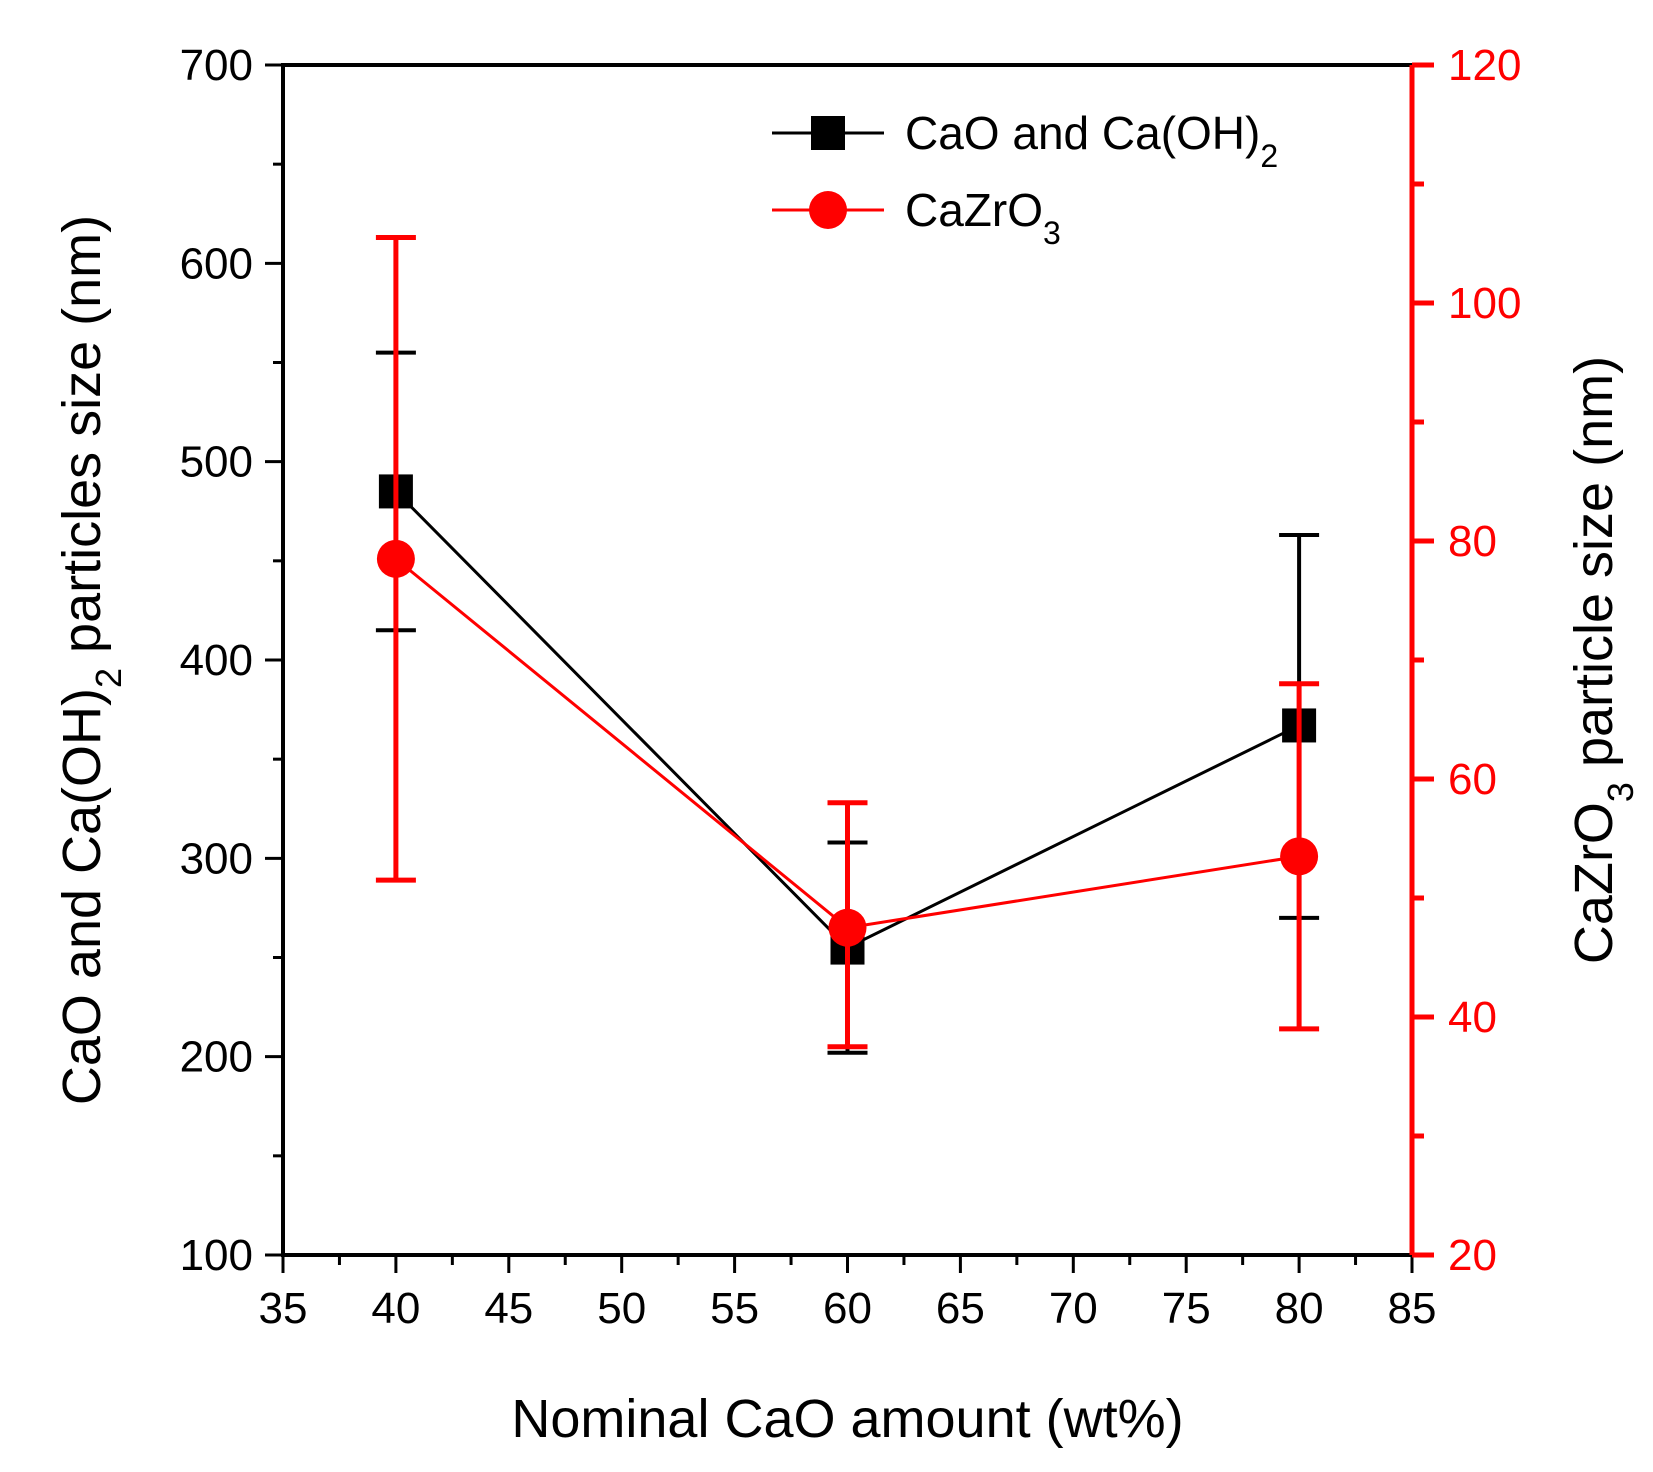 This screenshot has height=1472, width=1653. I want to click on left-y-title-post: particles size (nm), so click(82, 441).